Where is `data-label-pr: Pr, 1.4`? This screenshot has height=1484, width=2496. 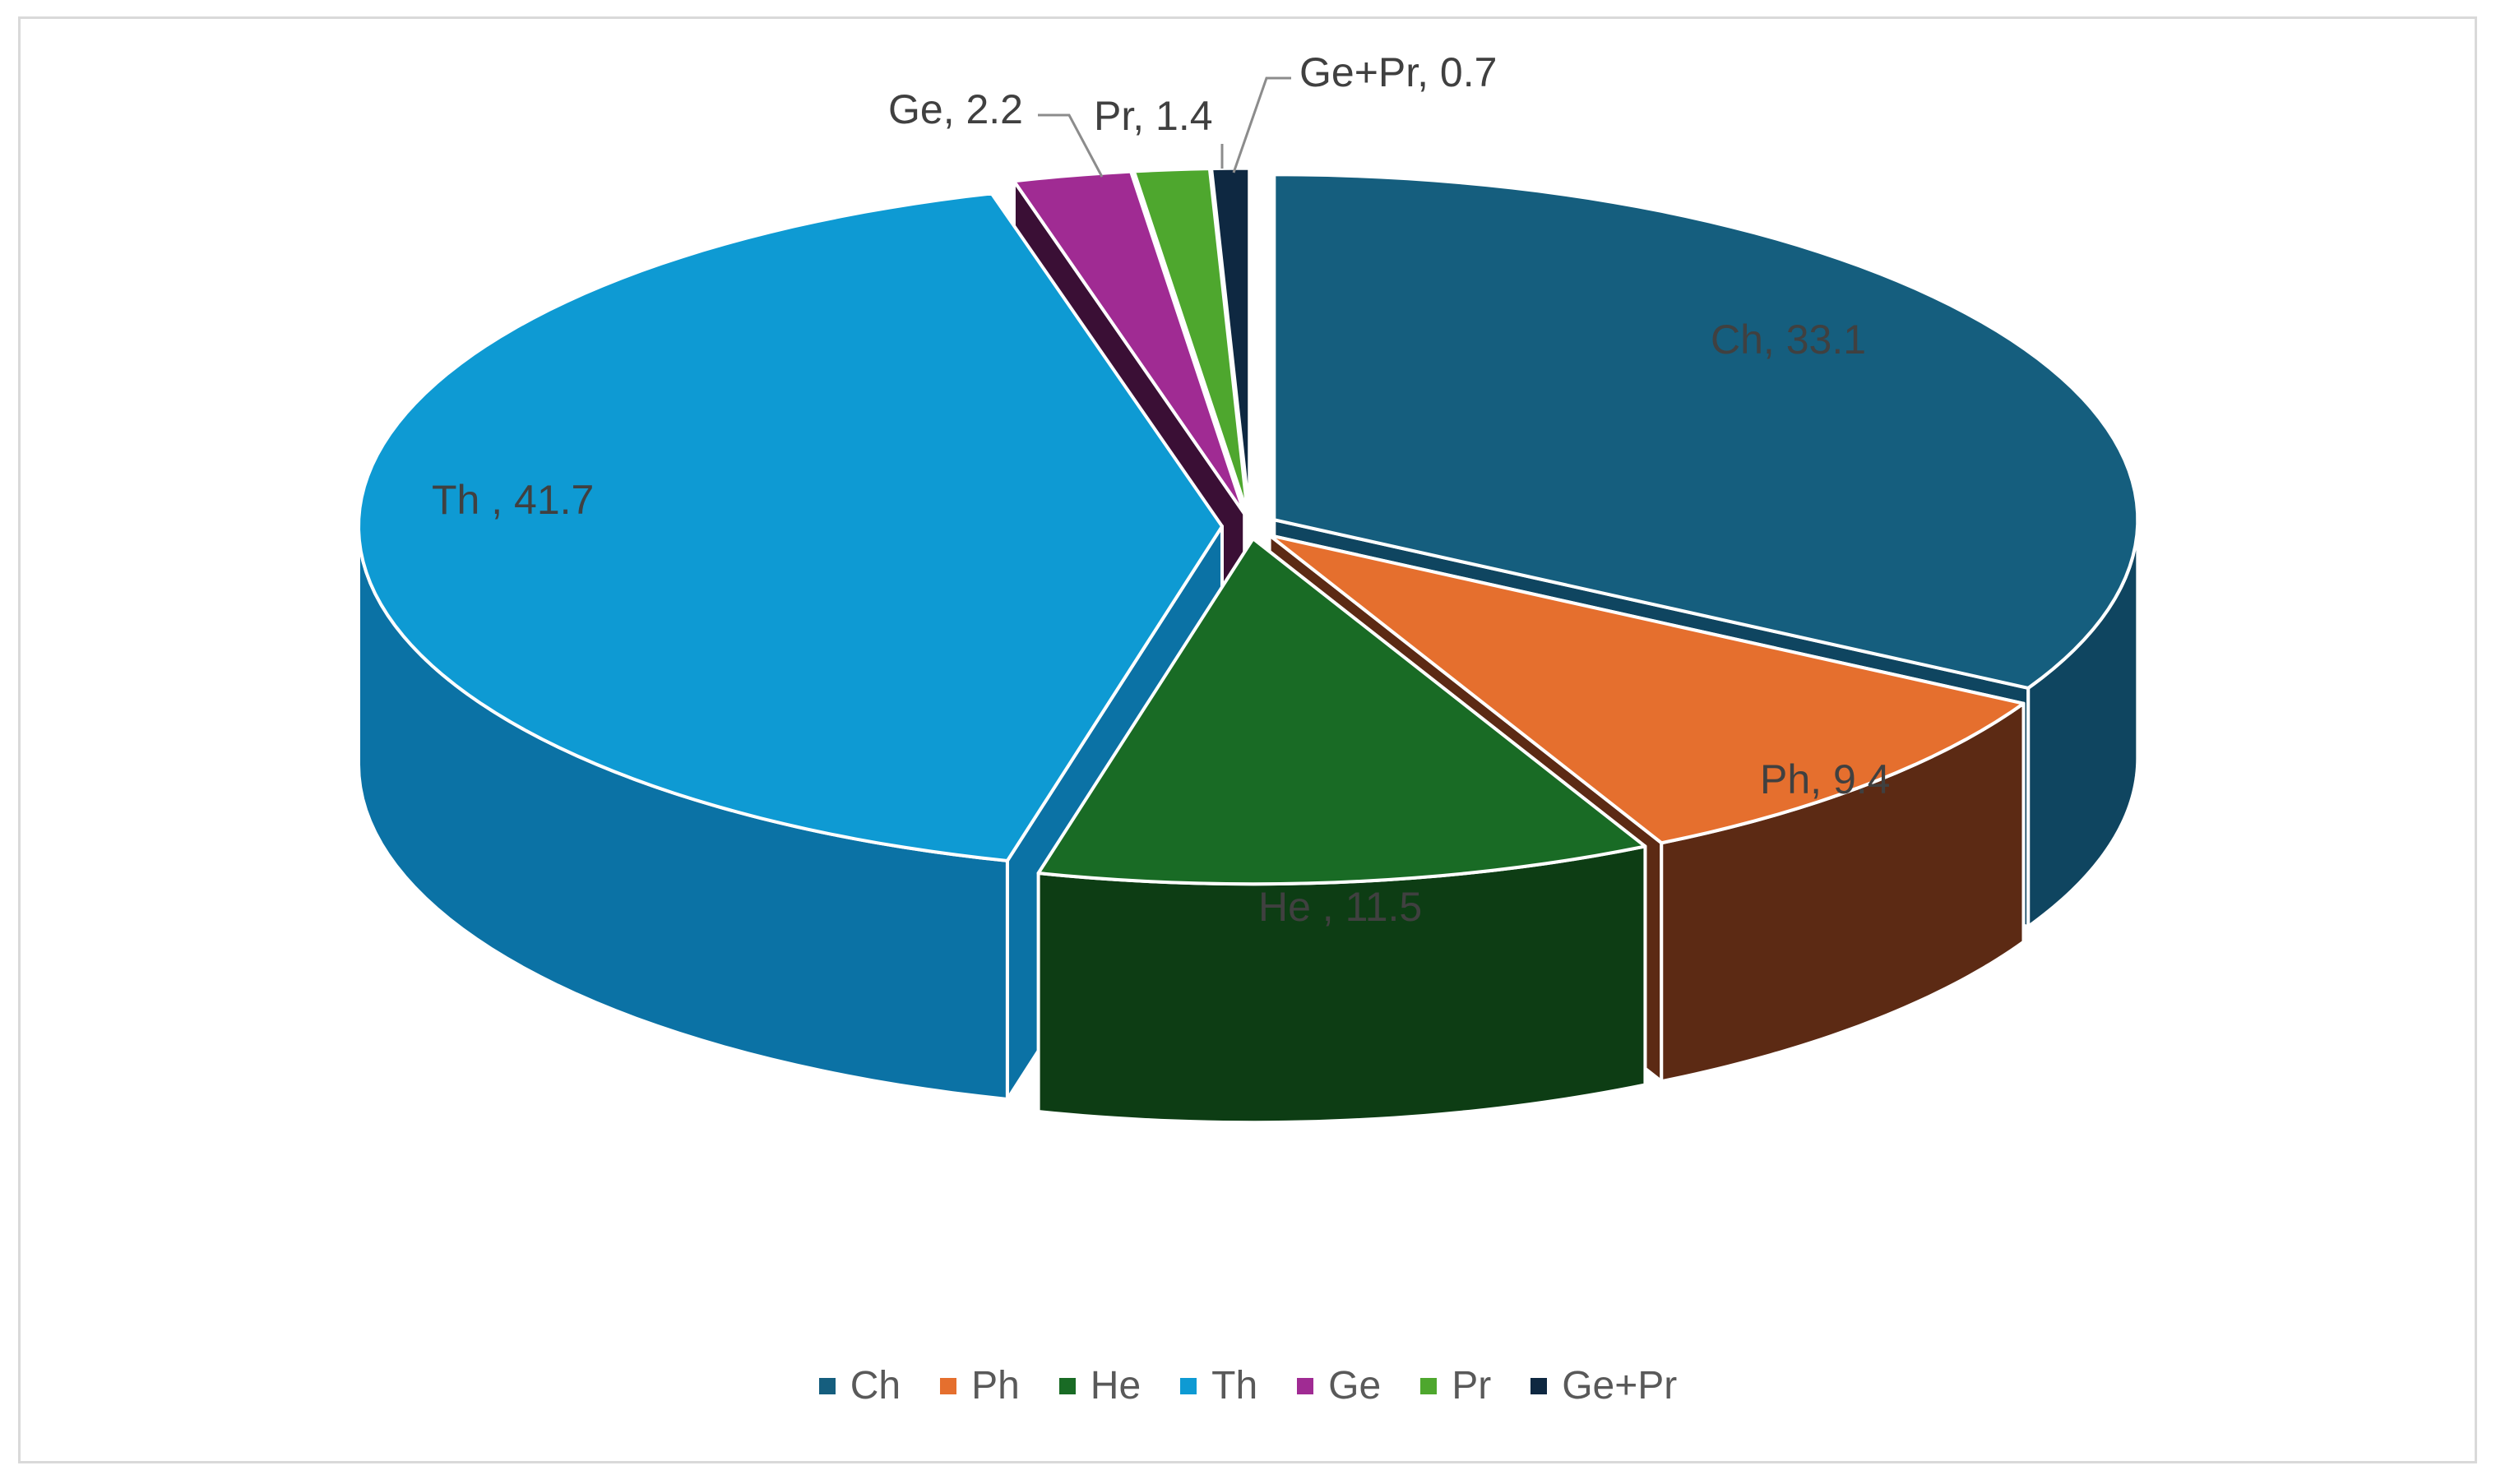
data-label-pr: Pr, 1.4 is located at coordinates (1153, 116).